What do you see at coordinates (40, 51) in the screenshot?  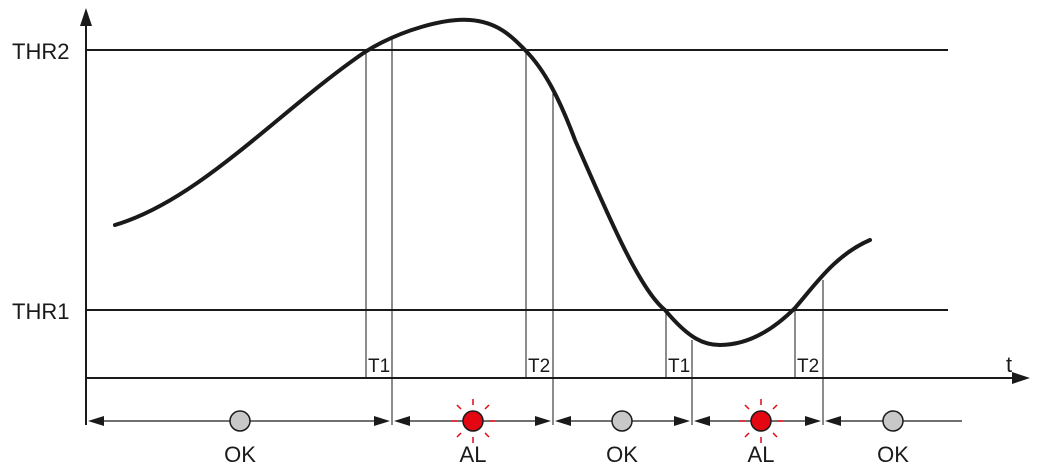 I see `thr2-label: THR2` at bounding box center [40, 51].